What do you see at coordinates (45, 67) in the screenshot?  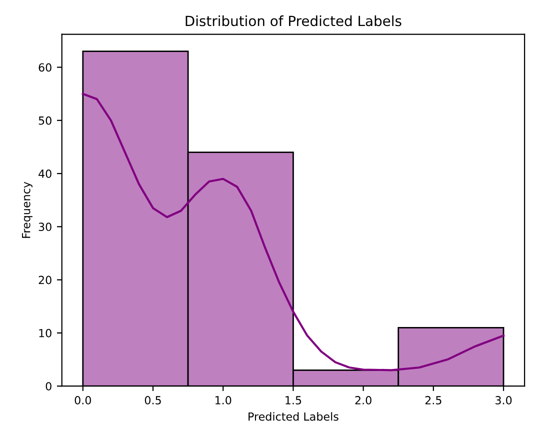 I see `y-tick-label: 60` at bounding box center [45, 67].